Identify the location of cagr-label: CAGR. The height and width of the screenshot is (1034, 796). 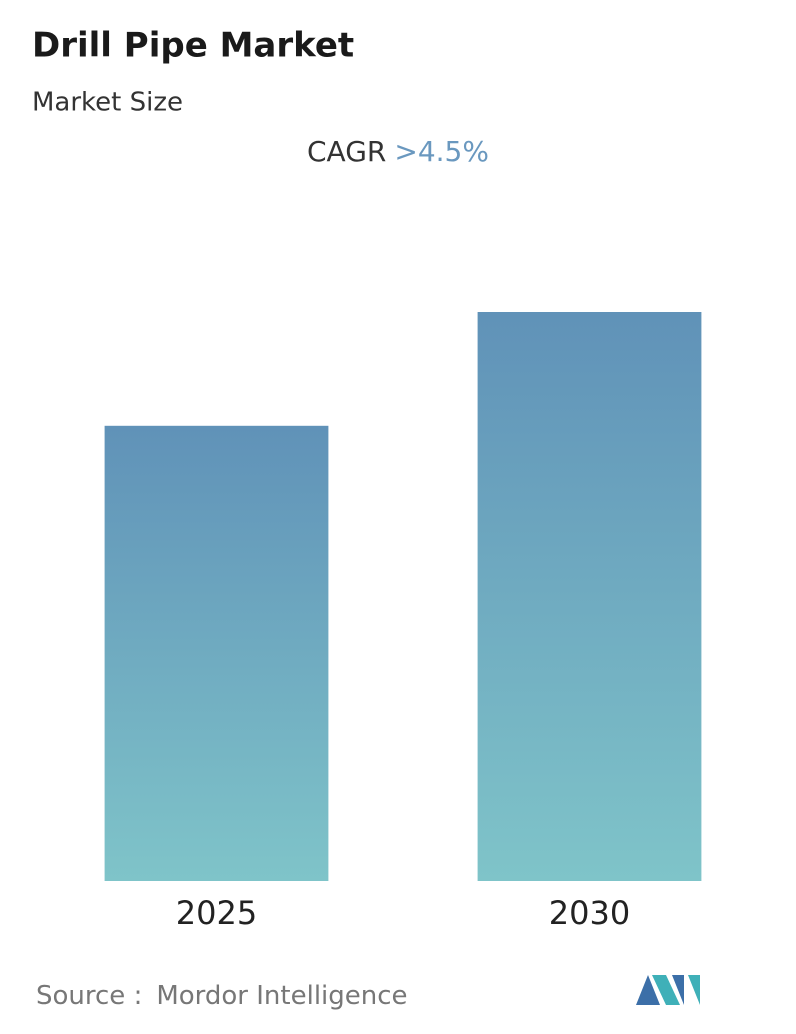
(346, 151).